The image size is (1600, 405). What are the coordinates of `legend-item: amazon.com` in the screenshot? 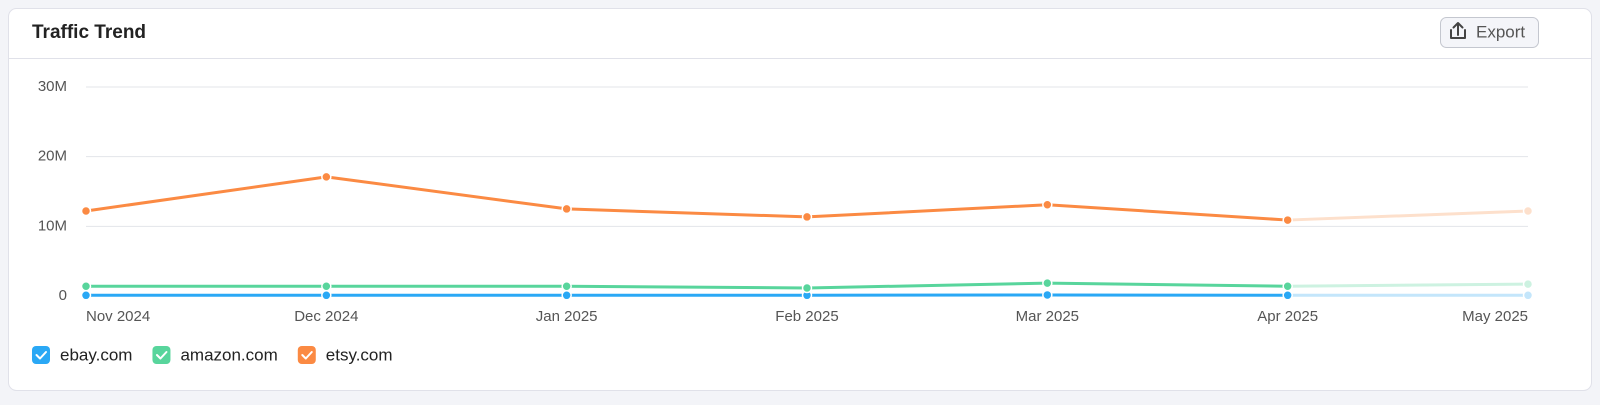 It's located at (215, 354).